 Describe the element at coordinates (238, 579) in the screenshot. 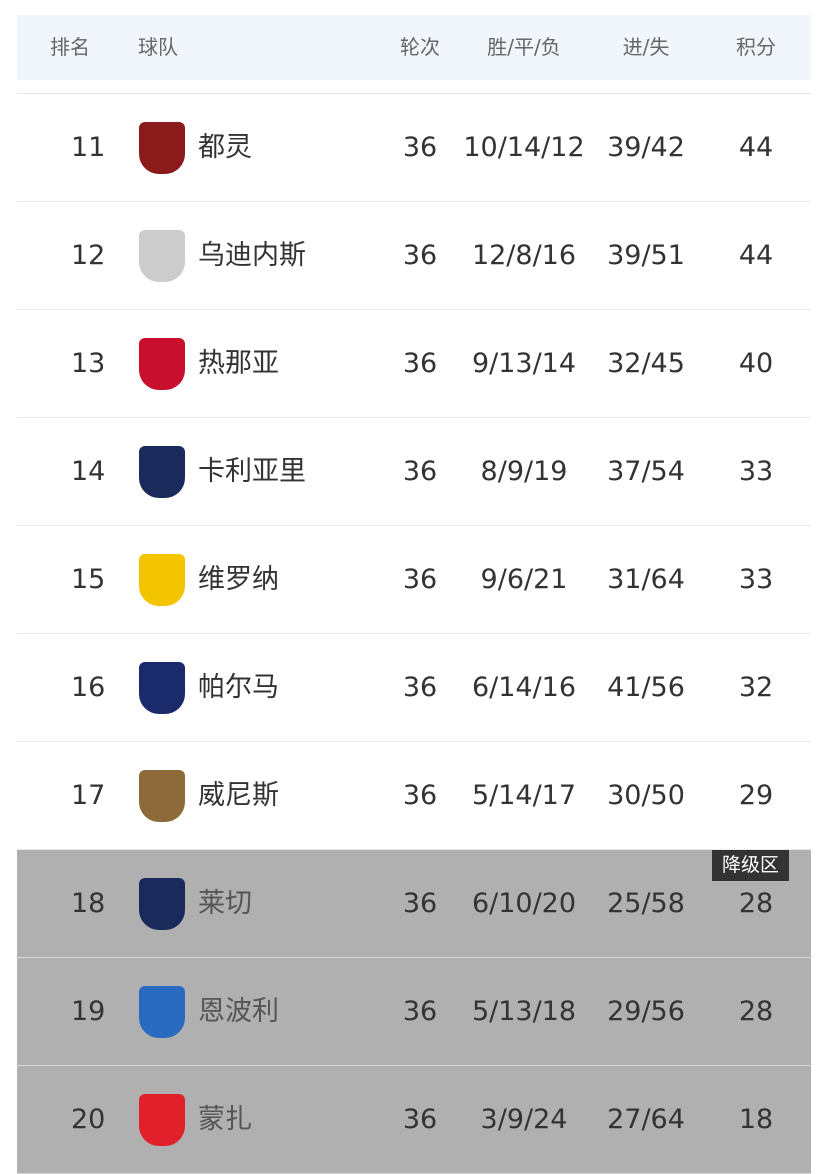

I see `team-name: 维罗纳` at that location.